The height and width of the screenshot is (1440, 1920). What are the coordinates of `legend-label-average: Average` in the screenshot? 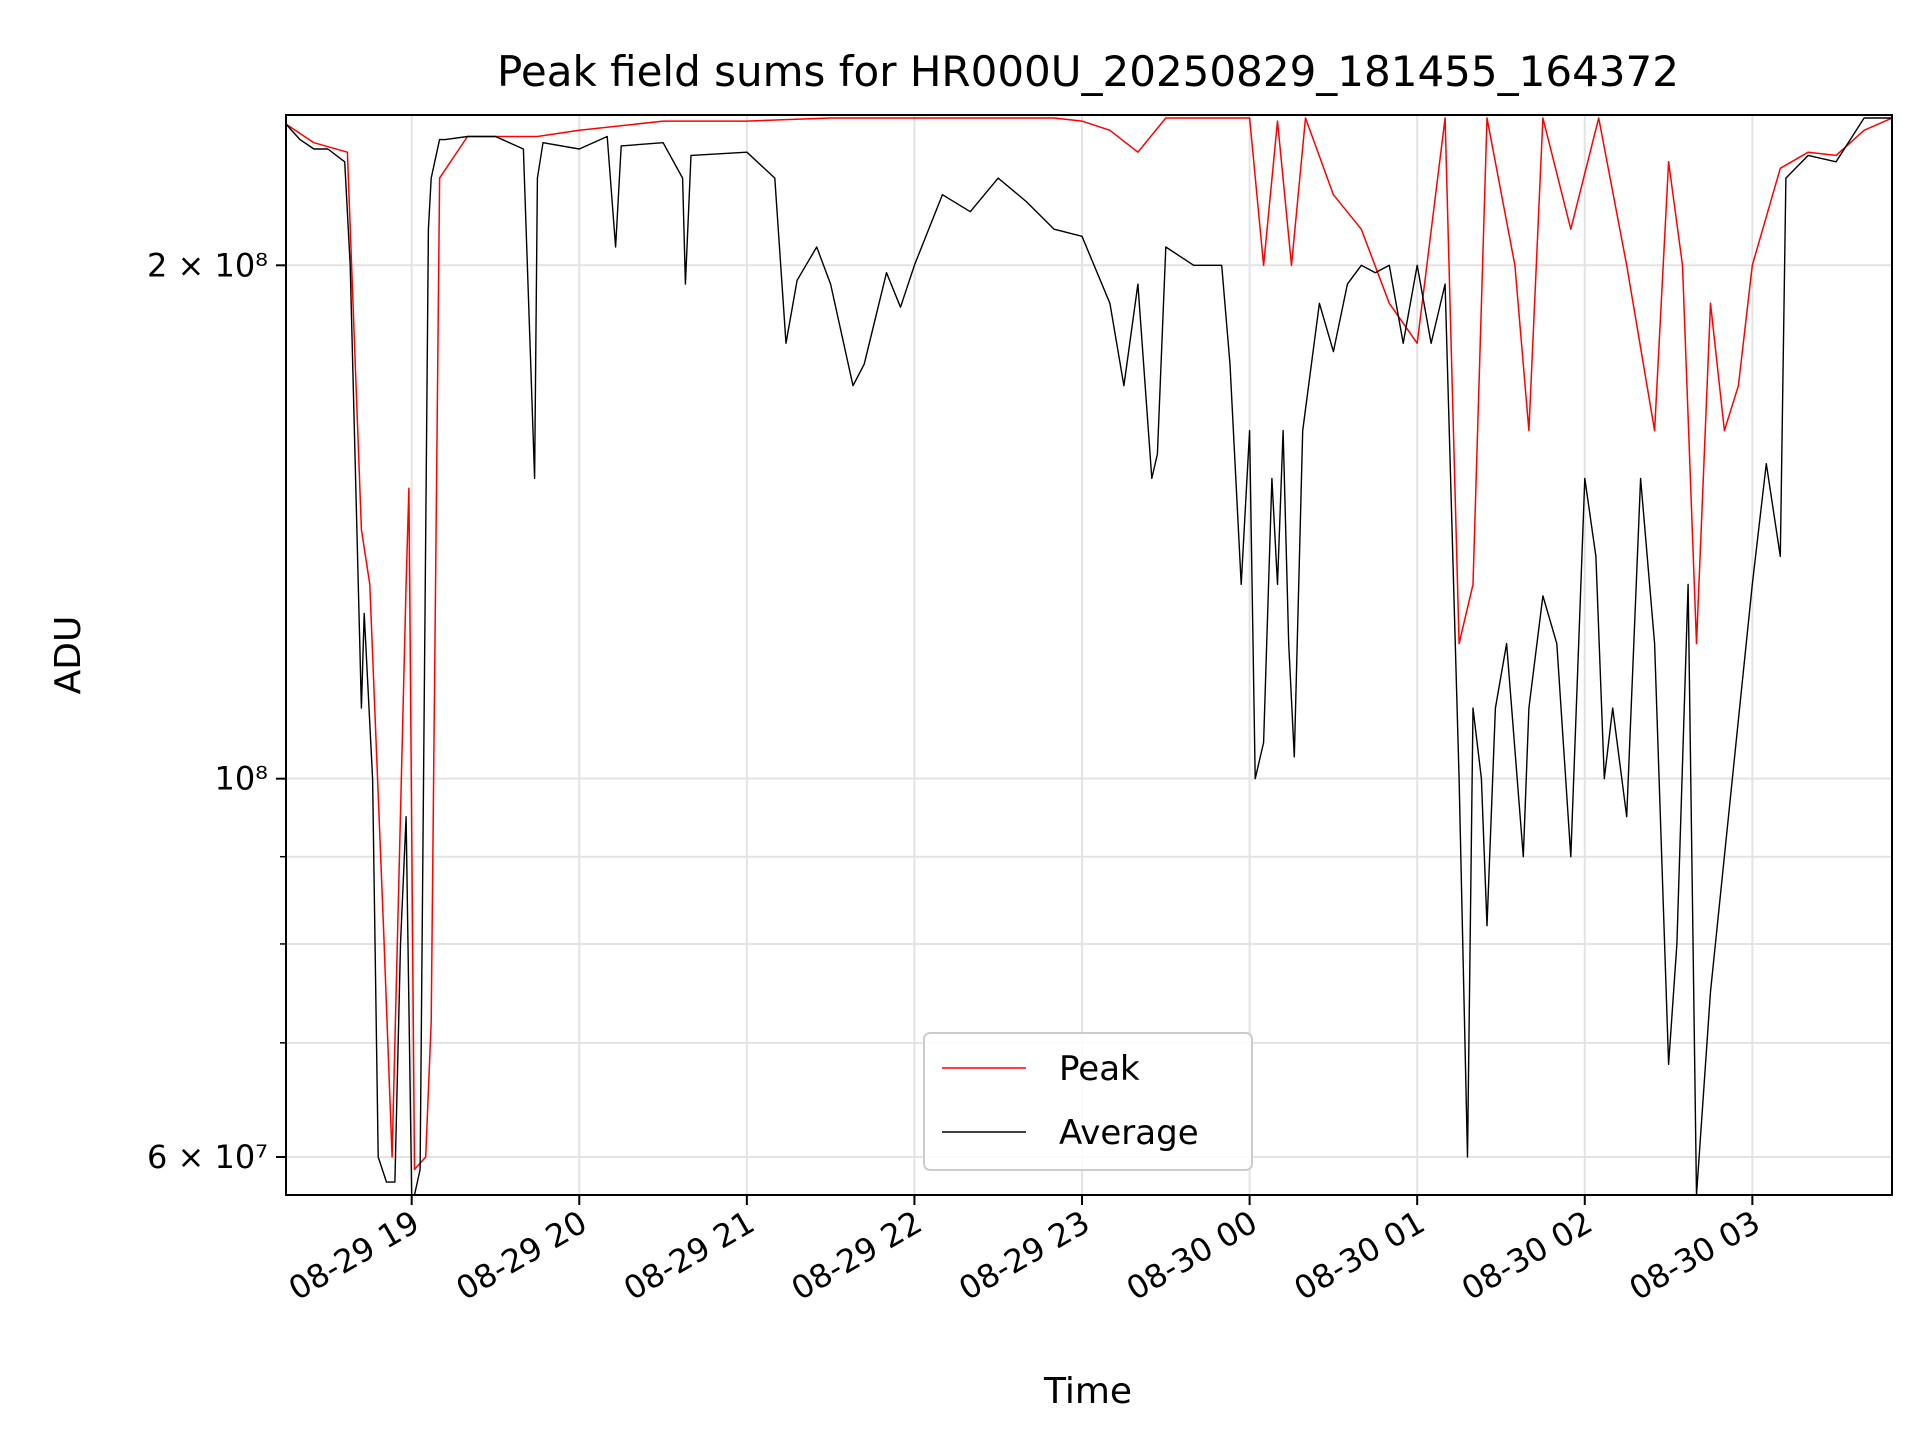 It's located at (1129, 1133).